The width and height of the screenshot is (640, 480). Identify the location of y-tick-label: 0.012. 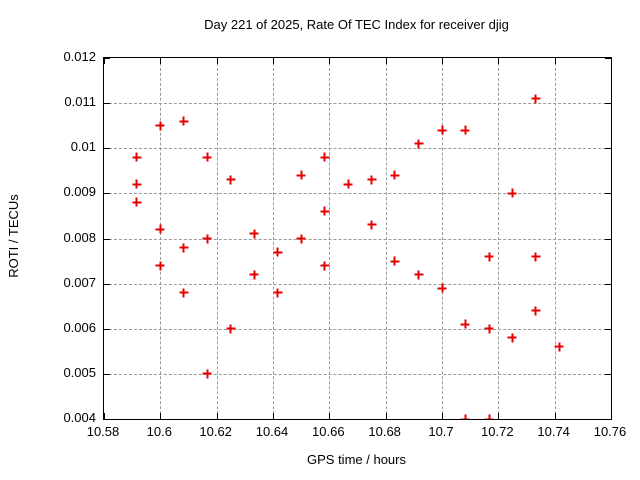
(79, 56).